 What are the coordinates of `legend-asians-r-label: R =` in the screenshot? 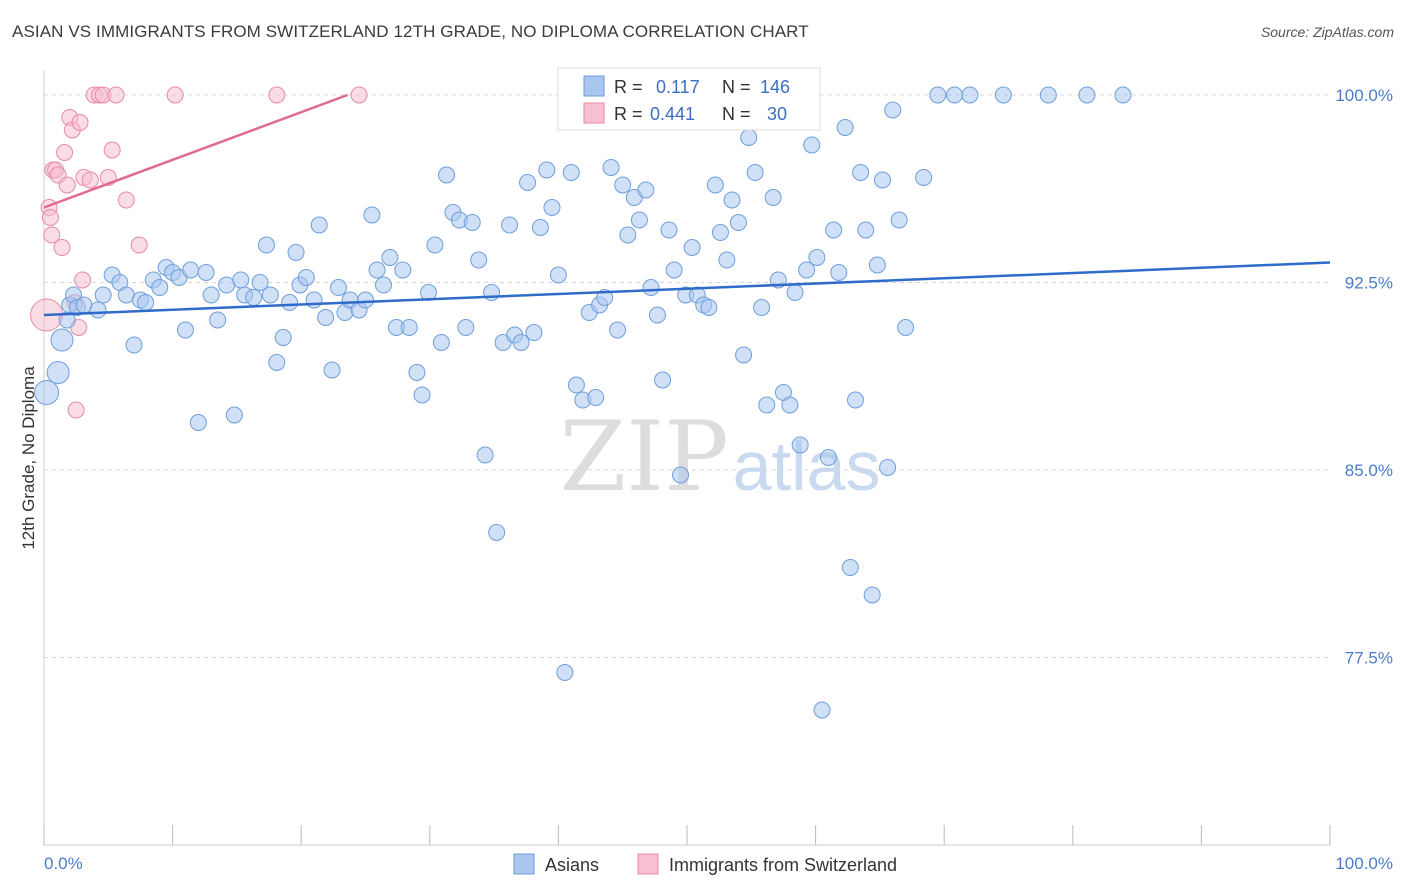 It's located at (628, 87).